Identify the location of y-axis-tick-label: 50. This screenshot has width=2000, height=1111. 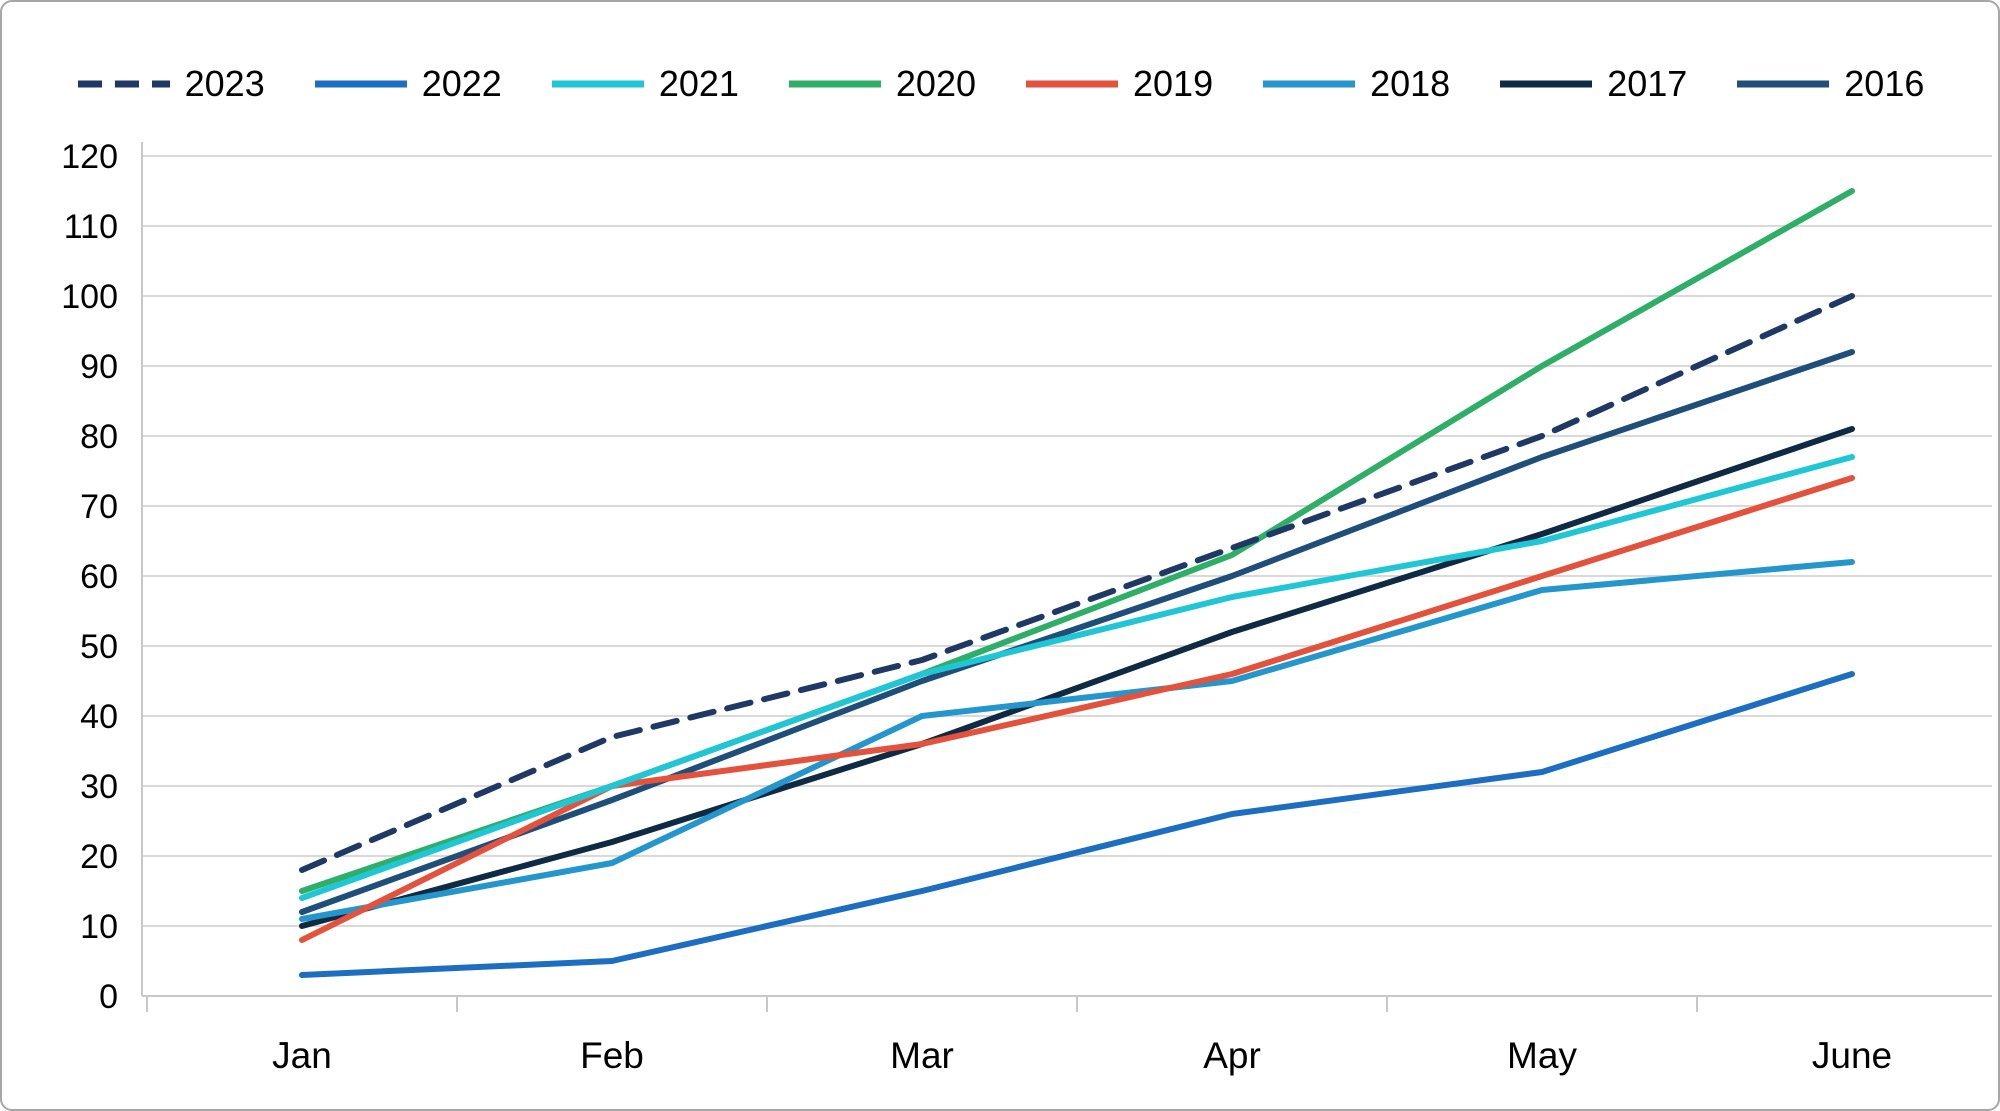
(99, 647).